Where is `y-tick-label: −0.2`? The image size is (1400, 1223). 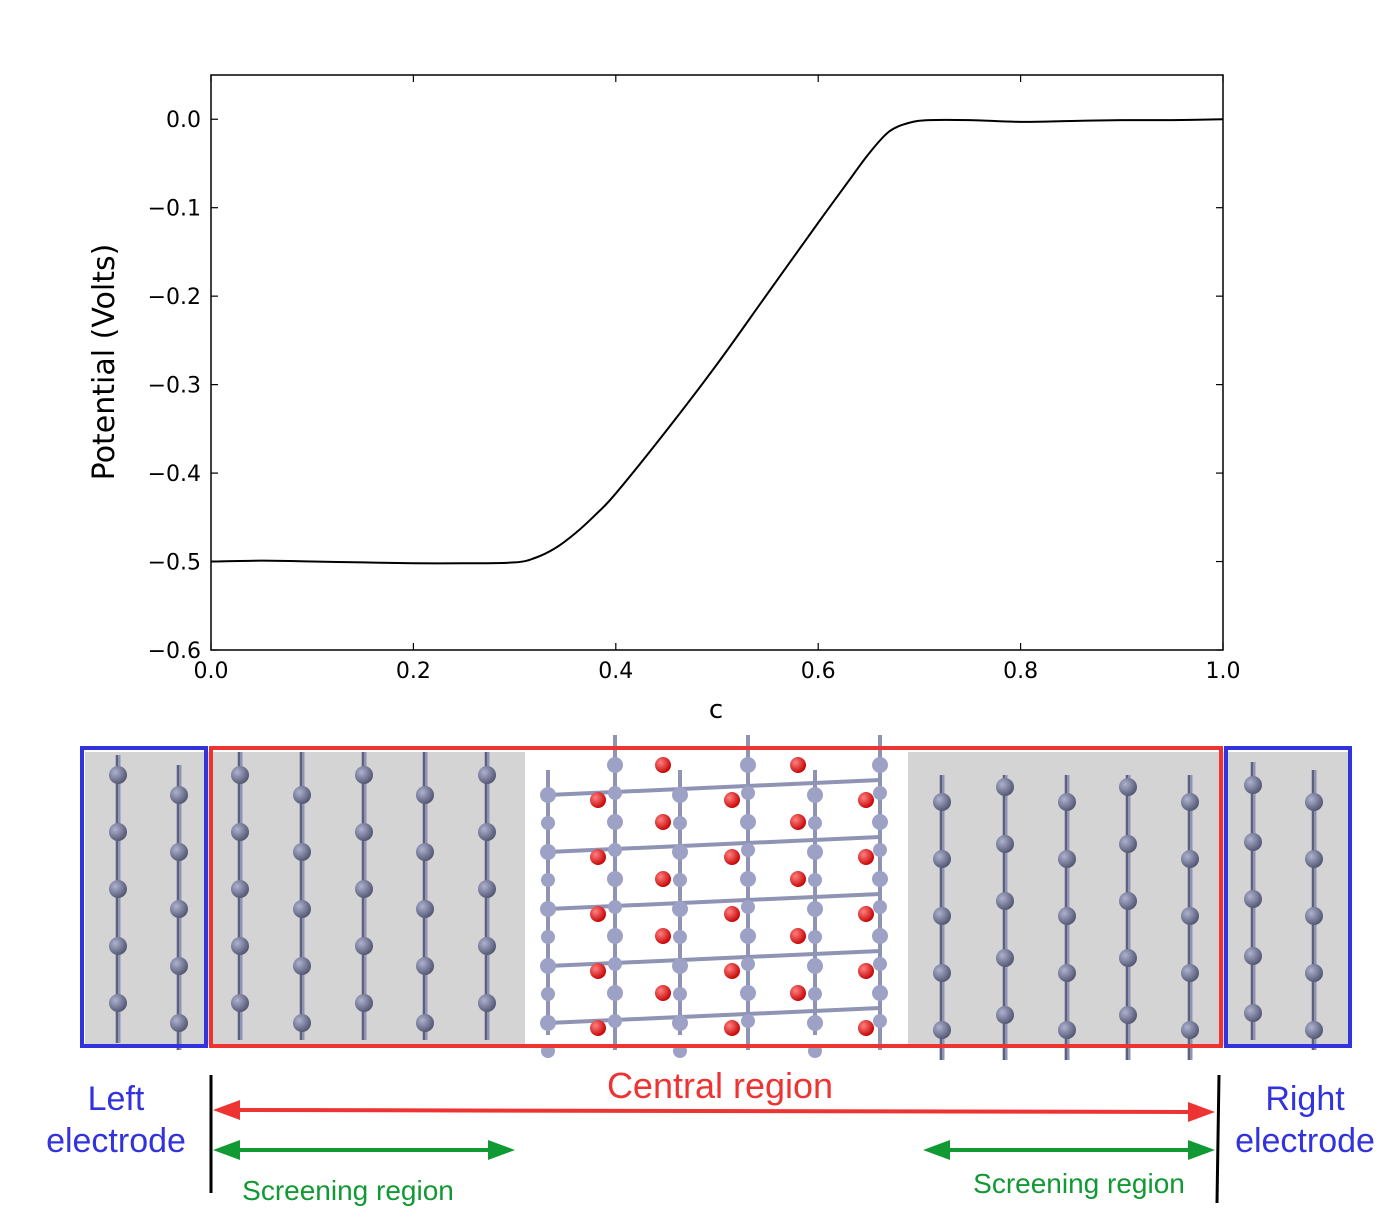 y-tick-label: −0.2 is located at coordinates (174, 297).